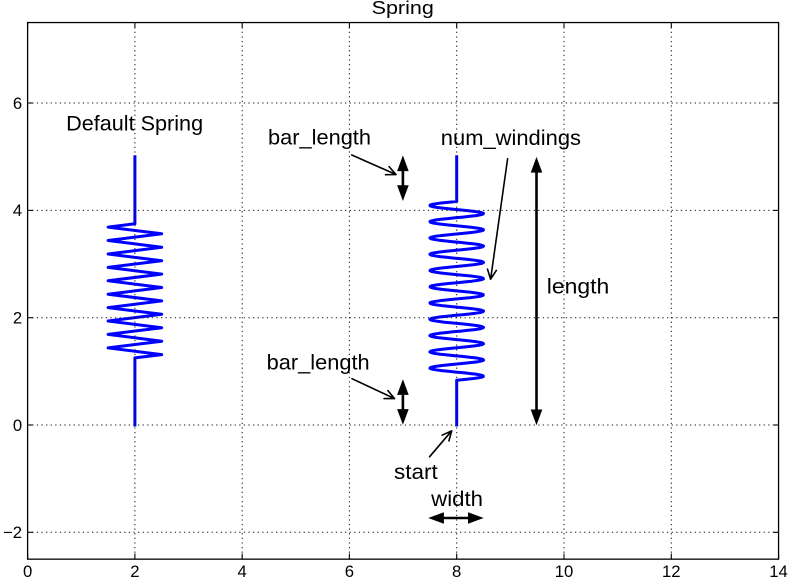  I want to click on svg-text: −2, so click(12, 532).